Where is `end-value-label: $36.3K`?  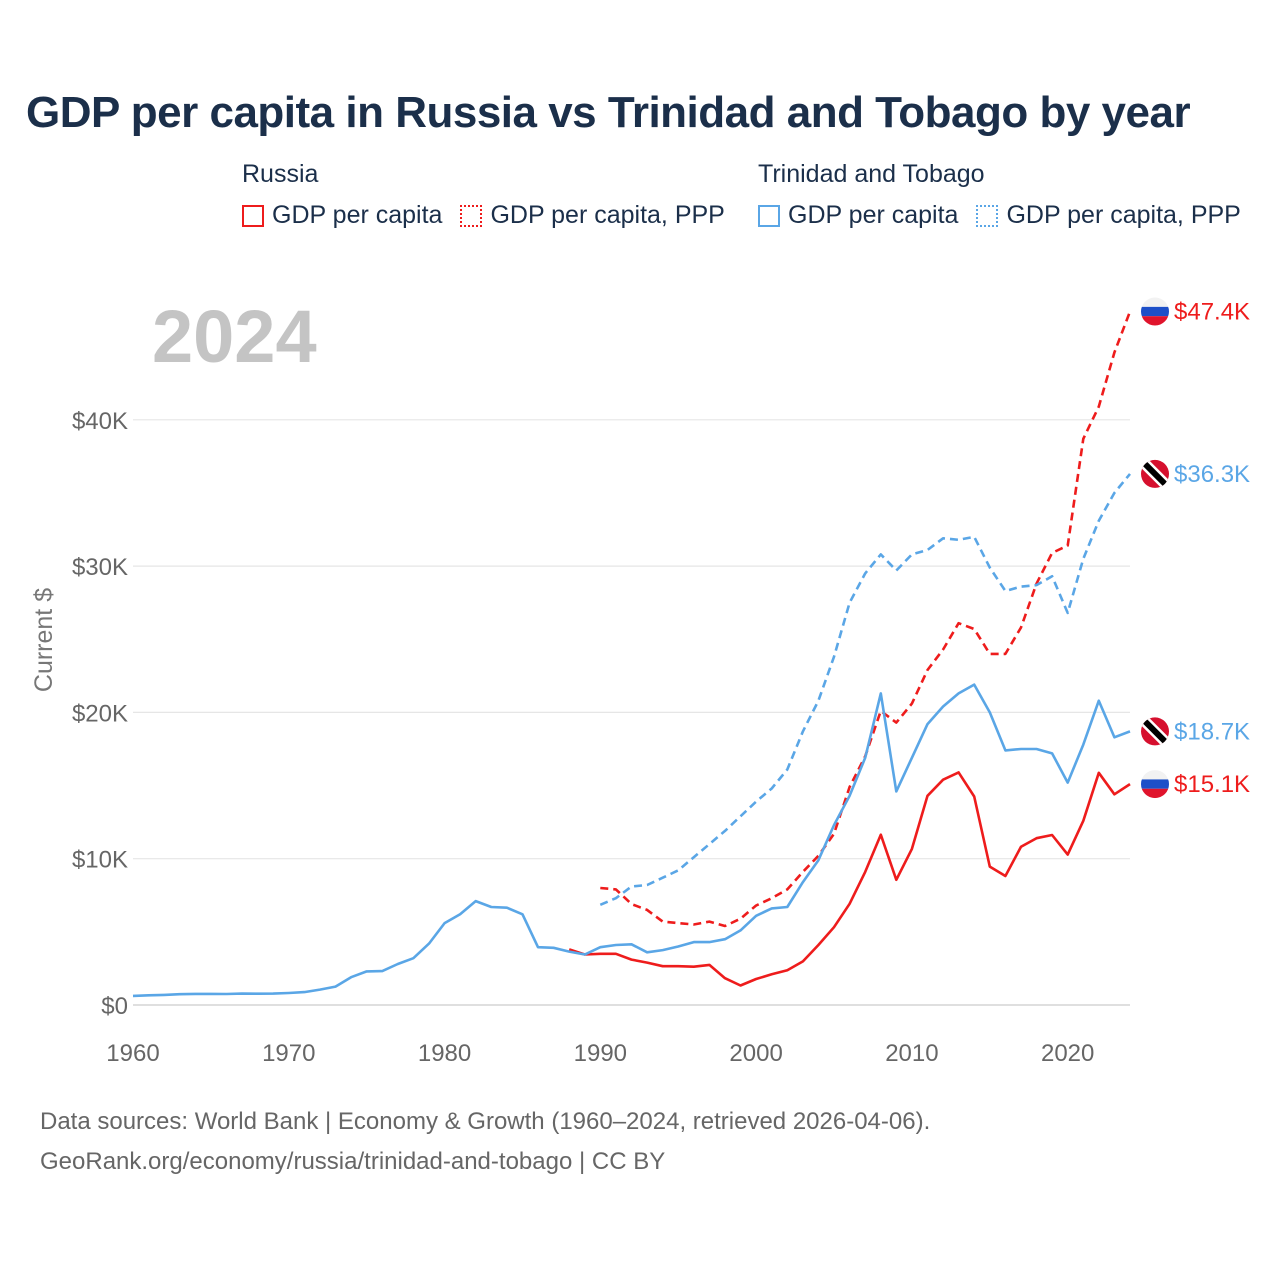 end-value-label: $36.3K is located at coordinates (1212, 474).